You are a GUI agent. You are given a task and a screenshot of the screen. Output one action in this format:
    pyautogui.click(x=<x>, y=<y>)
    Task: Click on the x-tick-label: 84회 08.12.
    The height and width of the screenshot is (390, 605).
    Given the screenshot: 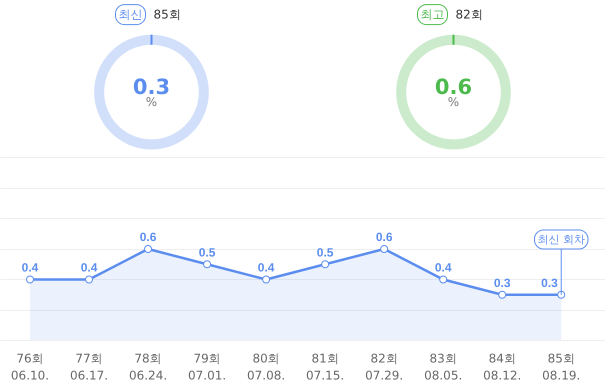 What is the action you would take?
    pyautogui.click(x=502, y=367)
    